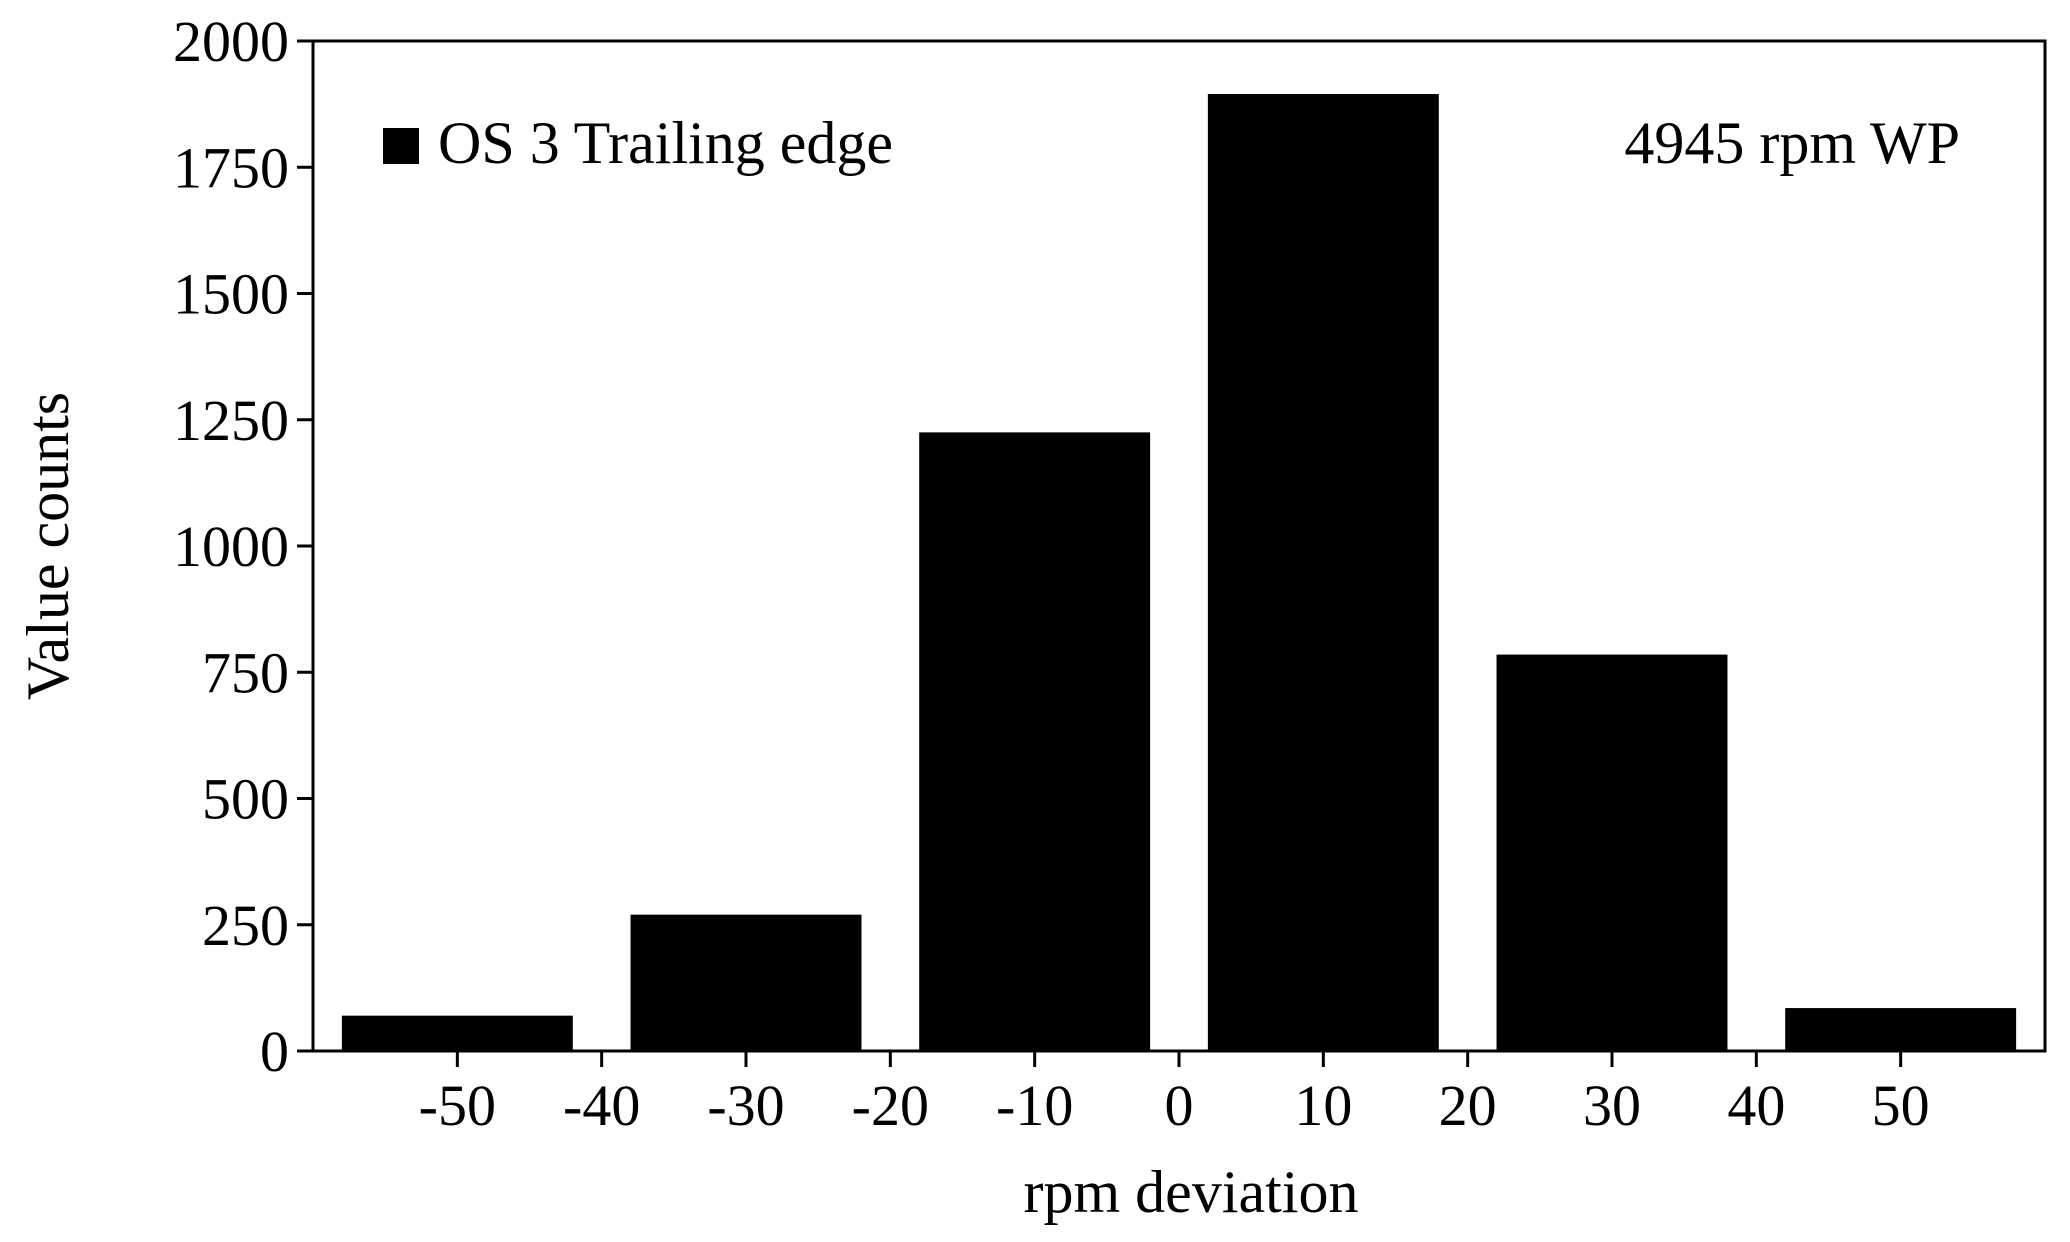 The image size is (2070, 1242). What do you see at coordinates (1323, 1105) in the screenshot?
I see `x-tick-label: 10` at bounding box center [1323, 1105].